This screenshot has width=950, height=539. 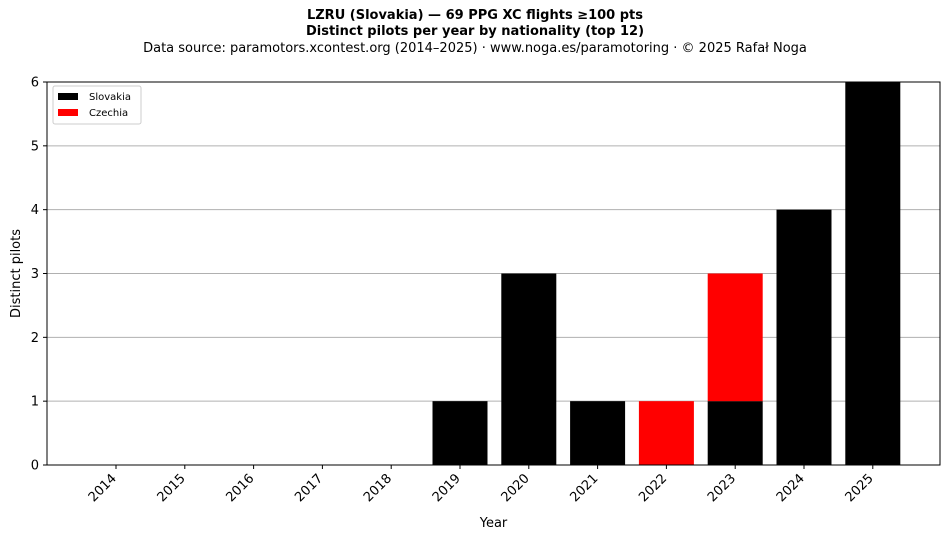 What do you see at coordinates (35, 210) in the screenshot?
I see `y-tick-label: 4` at bounding box center [35, 210].